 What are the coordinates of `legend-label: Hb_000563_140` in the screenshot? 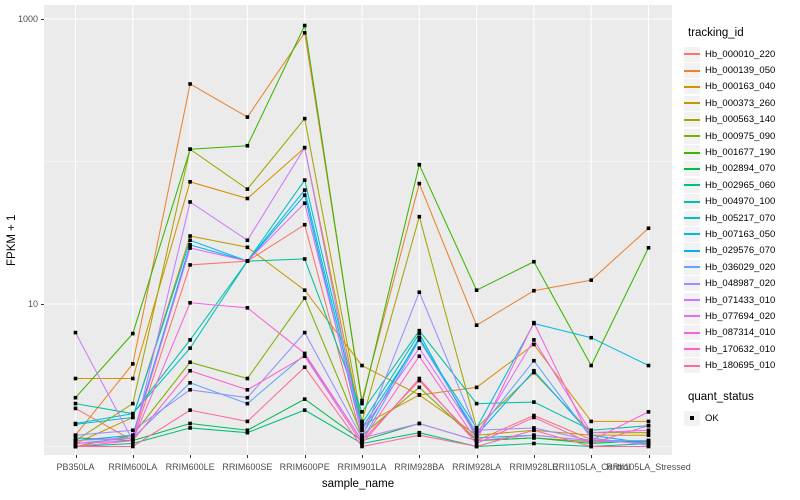 It's located at (740, 120).